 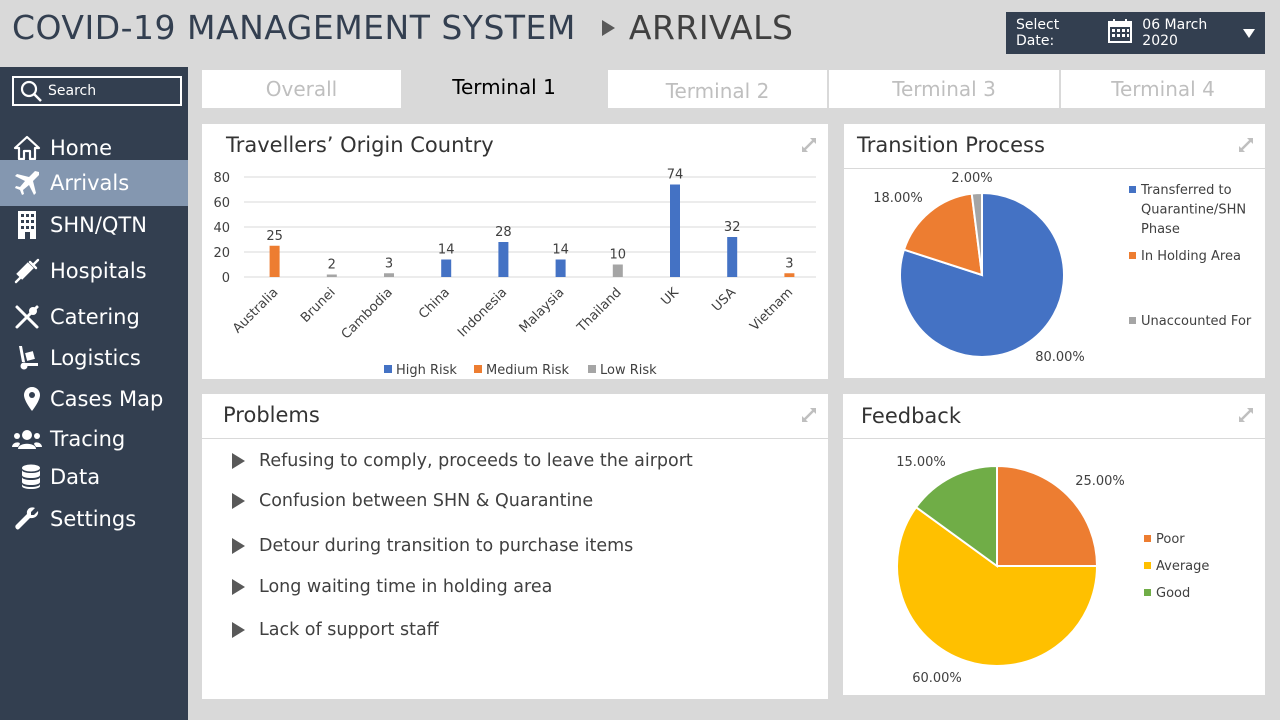 I want to click on pie-value-label: 2.00%, so click(x=971, y=178).